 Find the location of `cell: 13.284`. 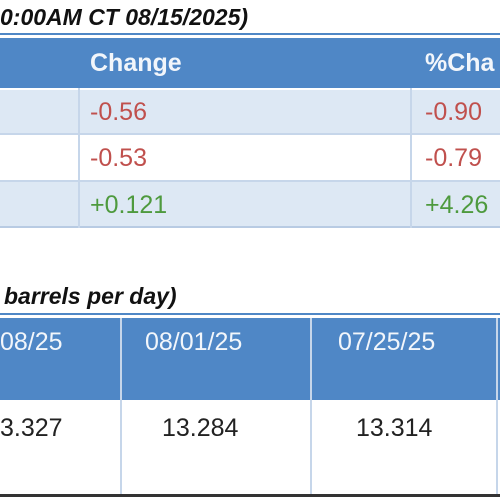

cell: 13.284 is located at coordinates (200, 428).